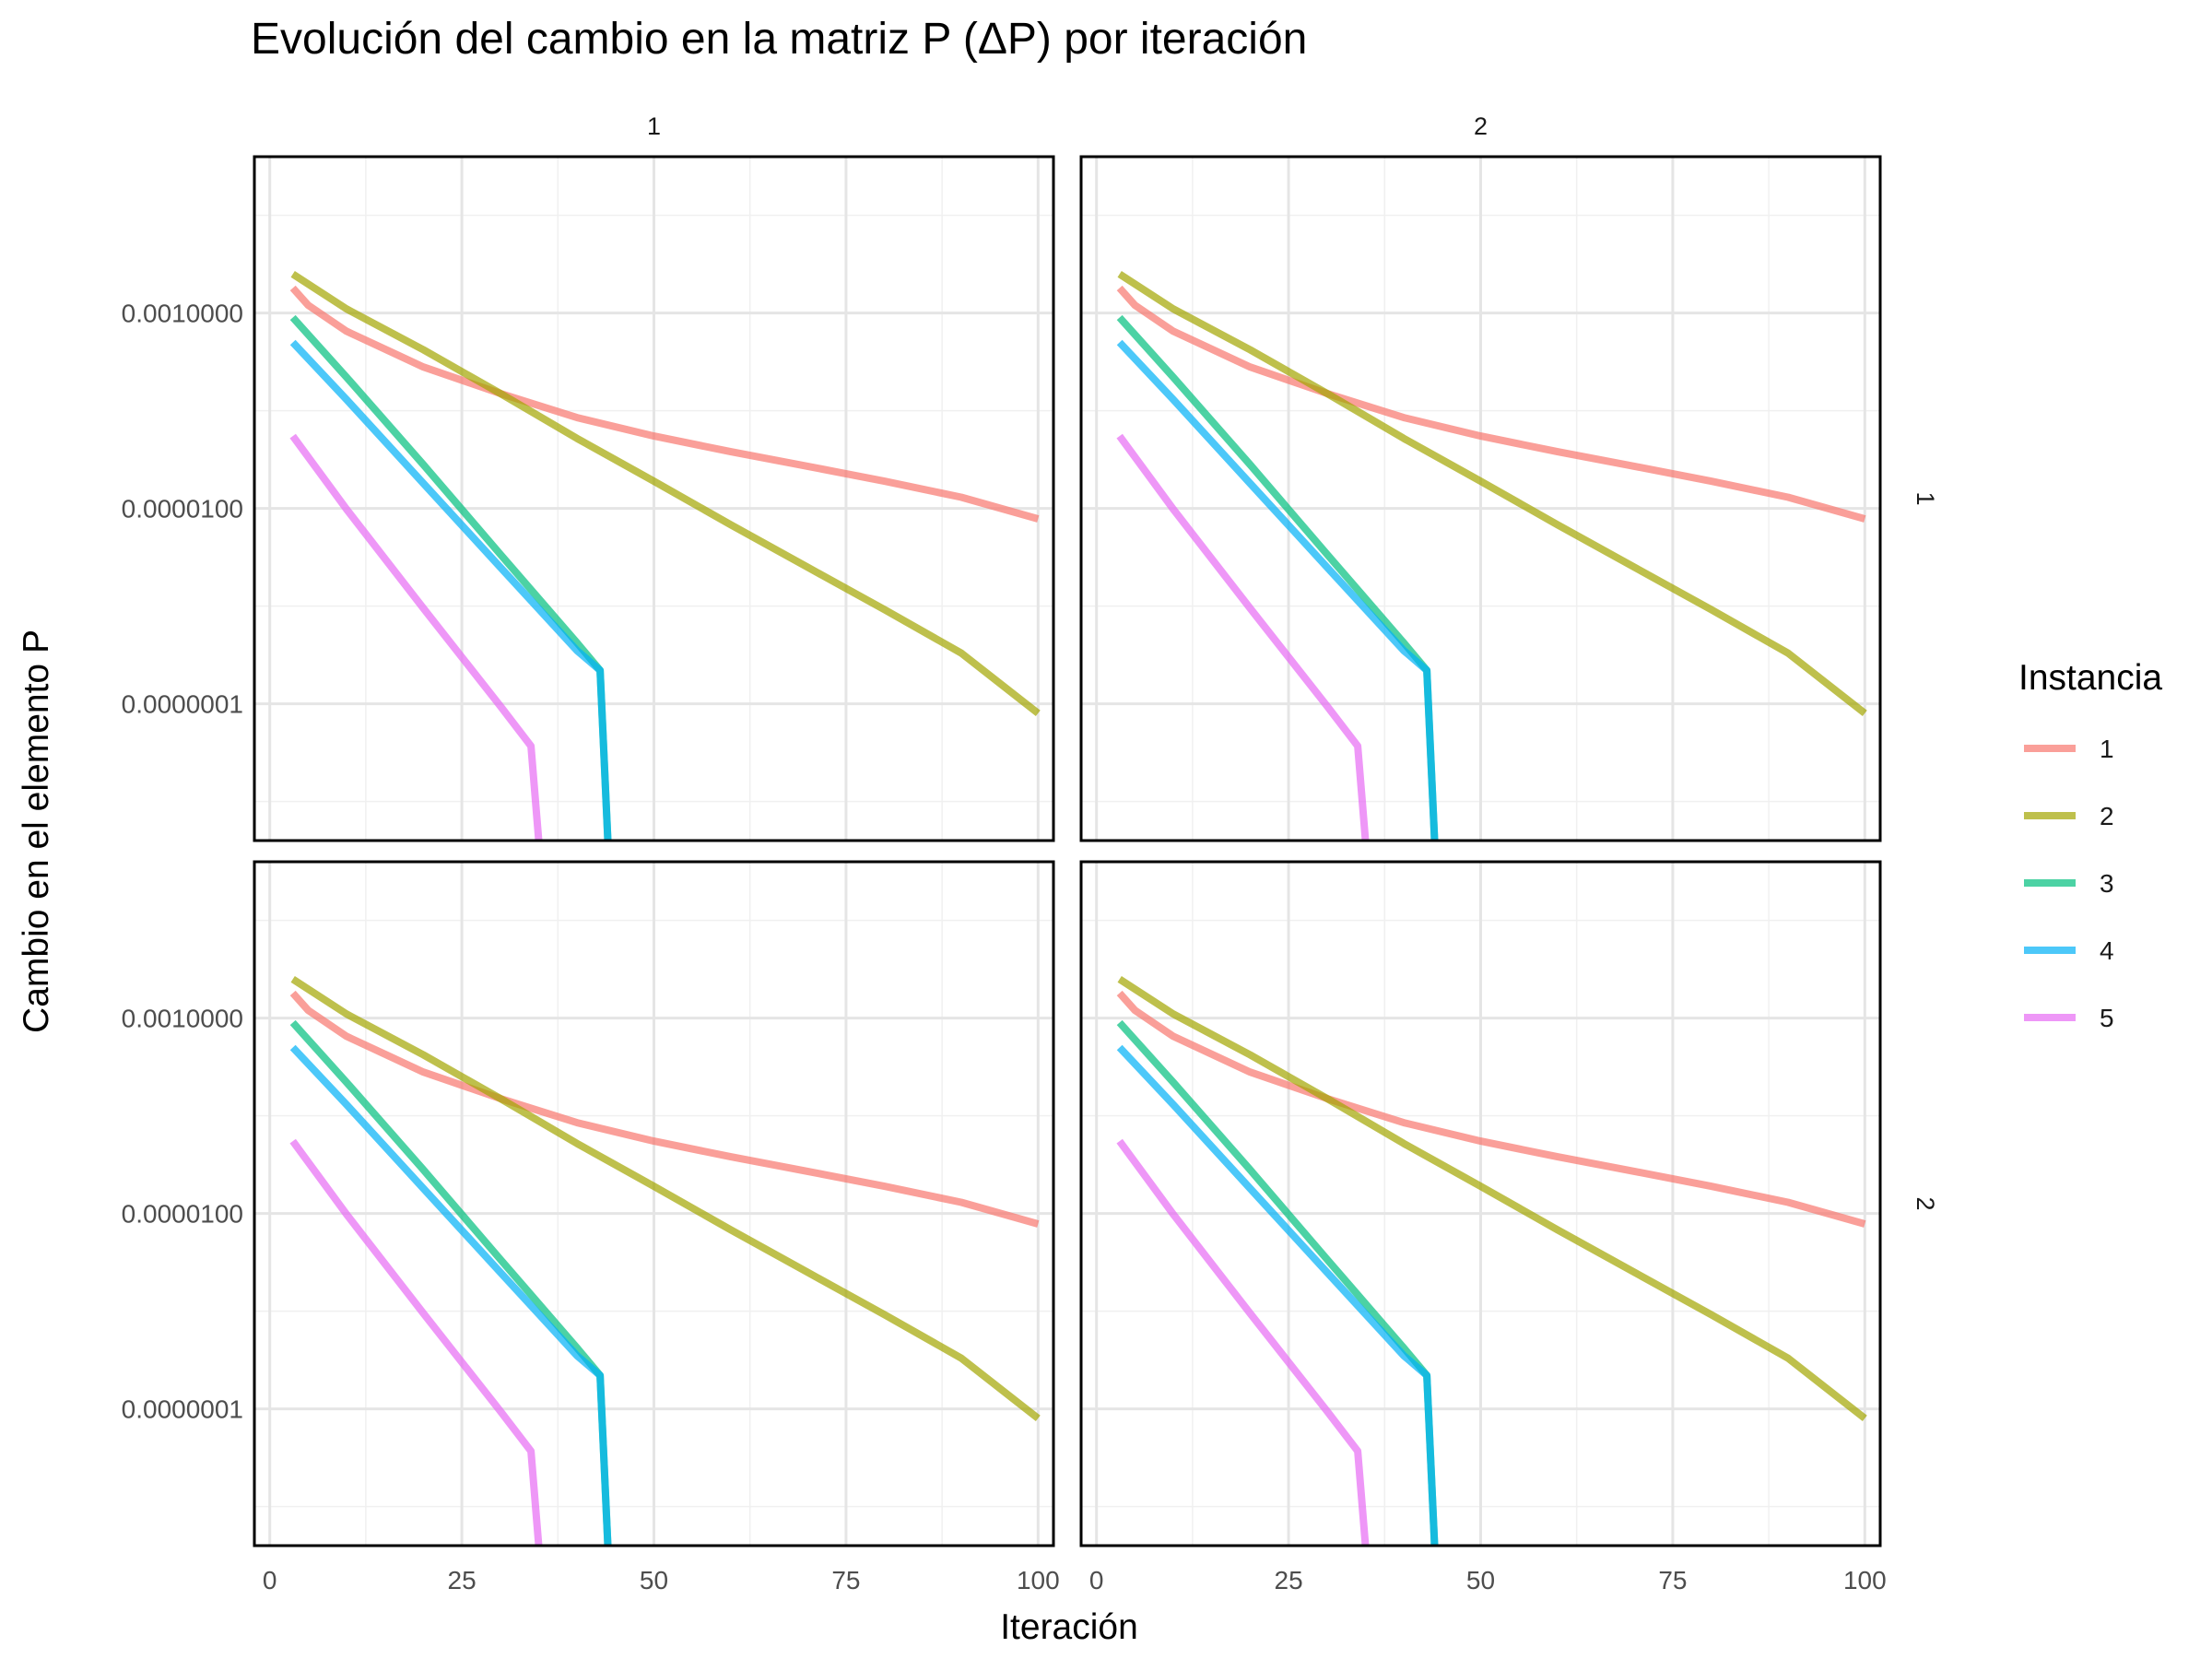  I want to click on legend-label-3: 3, so click(2107, 883).